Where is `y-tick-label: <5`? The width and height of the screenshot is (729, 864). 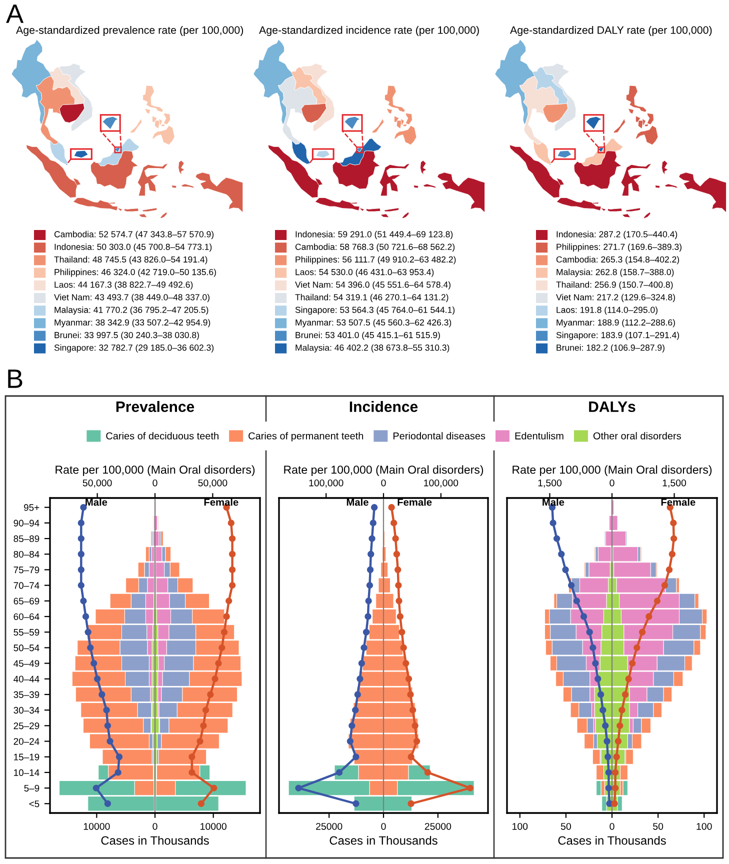 y-tick-label: <5 is located at coordinates (34, 804).